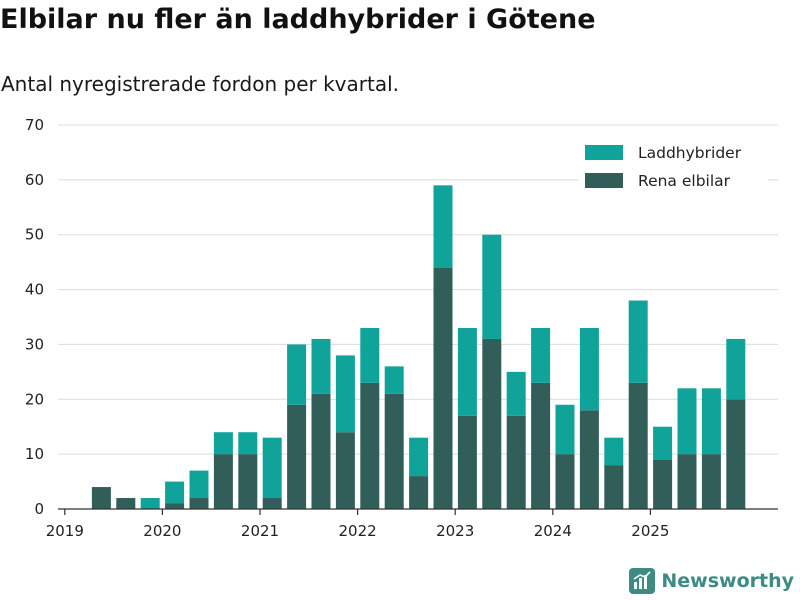 The image size is (800, 600). Describe the element at coordinates (34, 344) in the screenshot. I see `y-tick-label: 30` at that location.